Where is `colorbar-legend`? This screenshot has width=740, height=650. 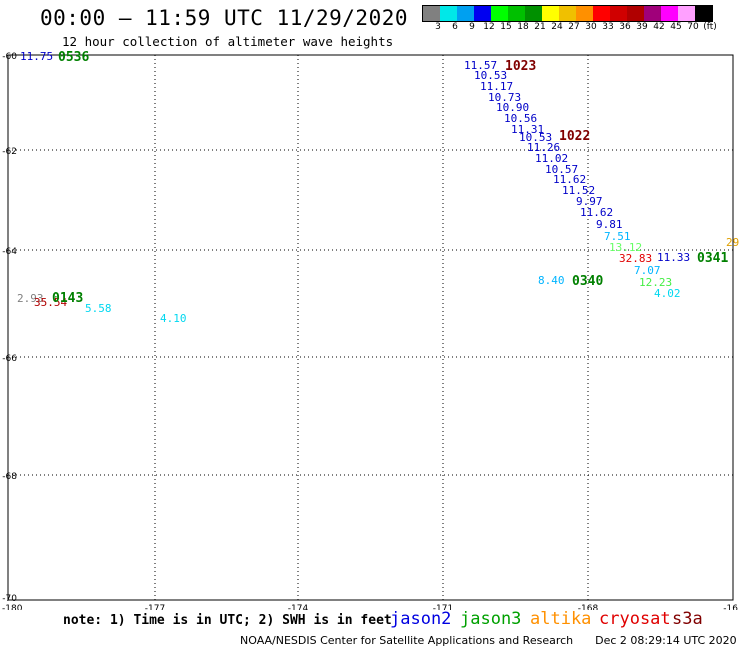 colorbar-legend is located at coordinates (567, 13).